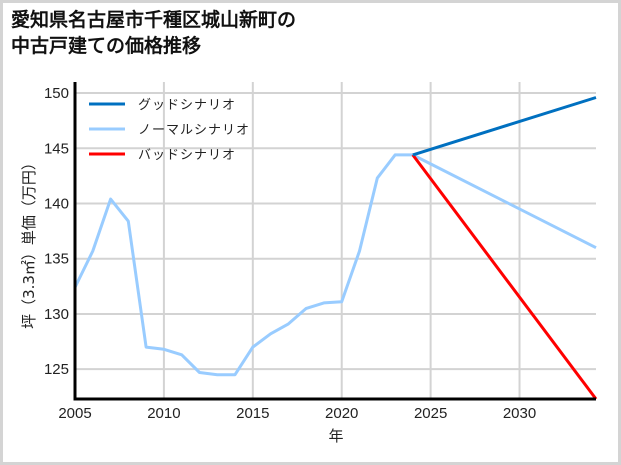 Image resolution: width=621 pixels, height=465 pixels. I want to click on chart-title-line-1: 愛知県名古屋市千種区城山新町の, so click(154, 20).